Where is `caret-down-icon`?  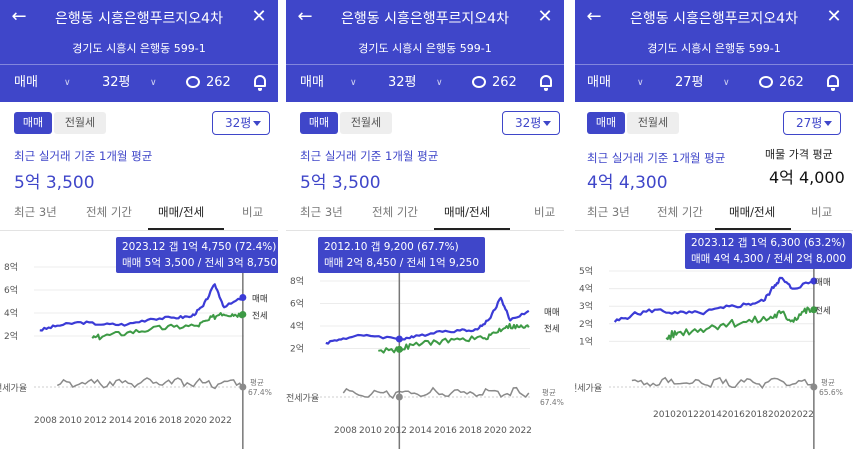
caret-down-icon is located at coordinates (257, 123).